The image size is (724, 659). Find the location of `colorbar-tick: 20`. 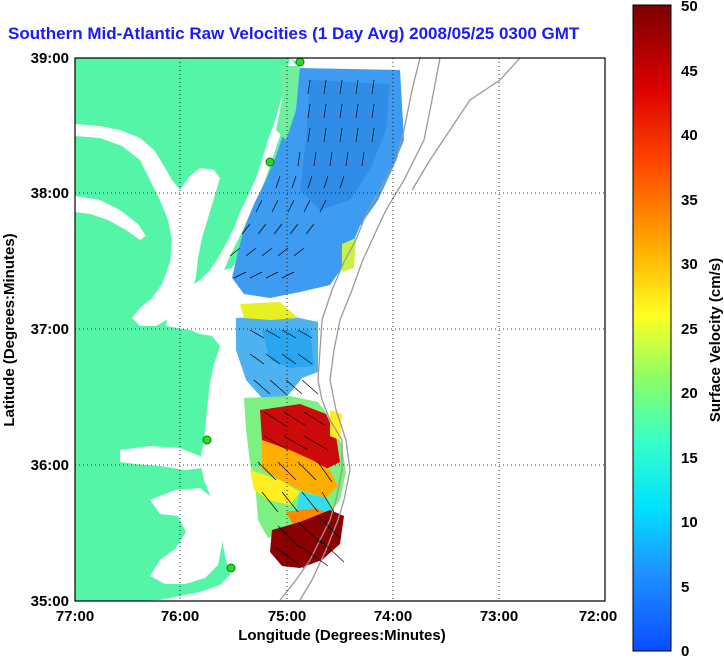

colorbar-tick: 20 is located at coordinates (689, 393).